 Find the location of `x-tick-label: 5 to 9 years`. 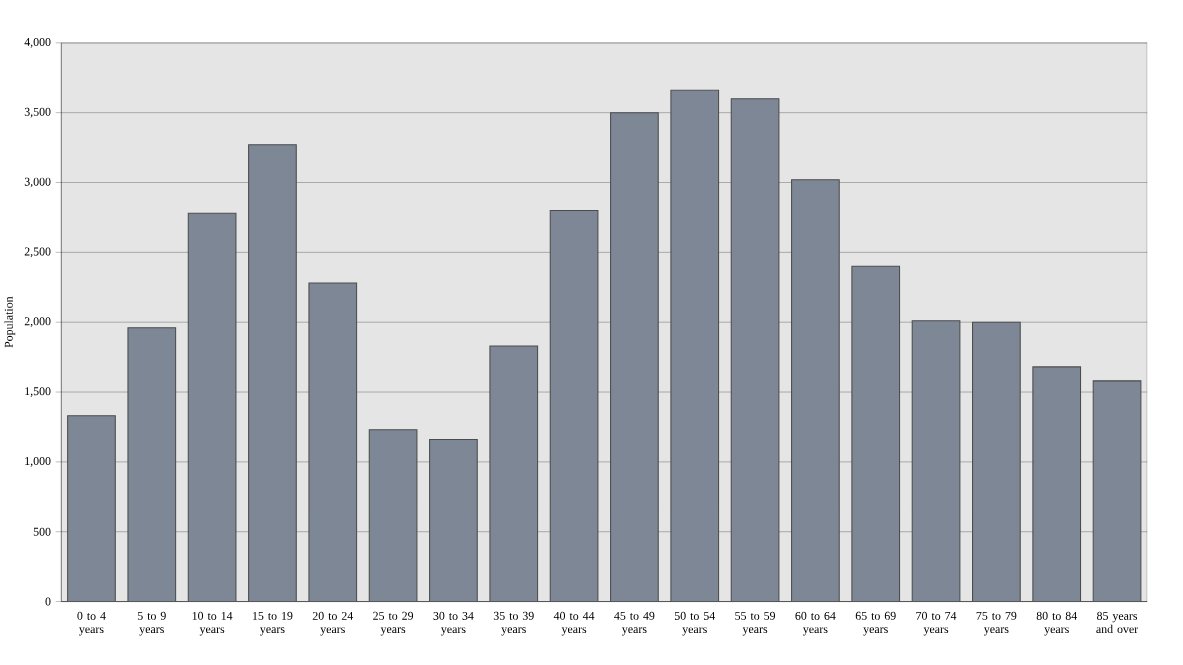

x-tick-label: 5 to 9 years is located at coordinates (151, 623).